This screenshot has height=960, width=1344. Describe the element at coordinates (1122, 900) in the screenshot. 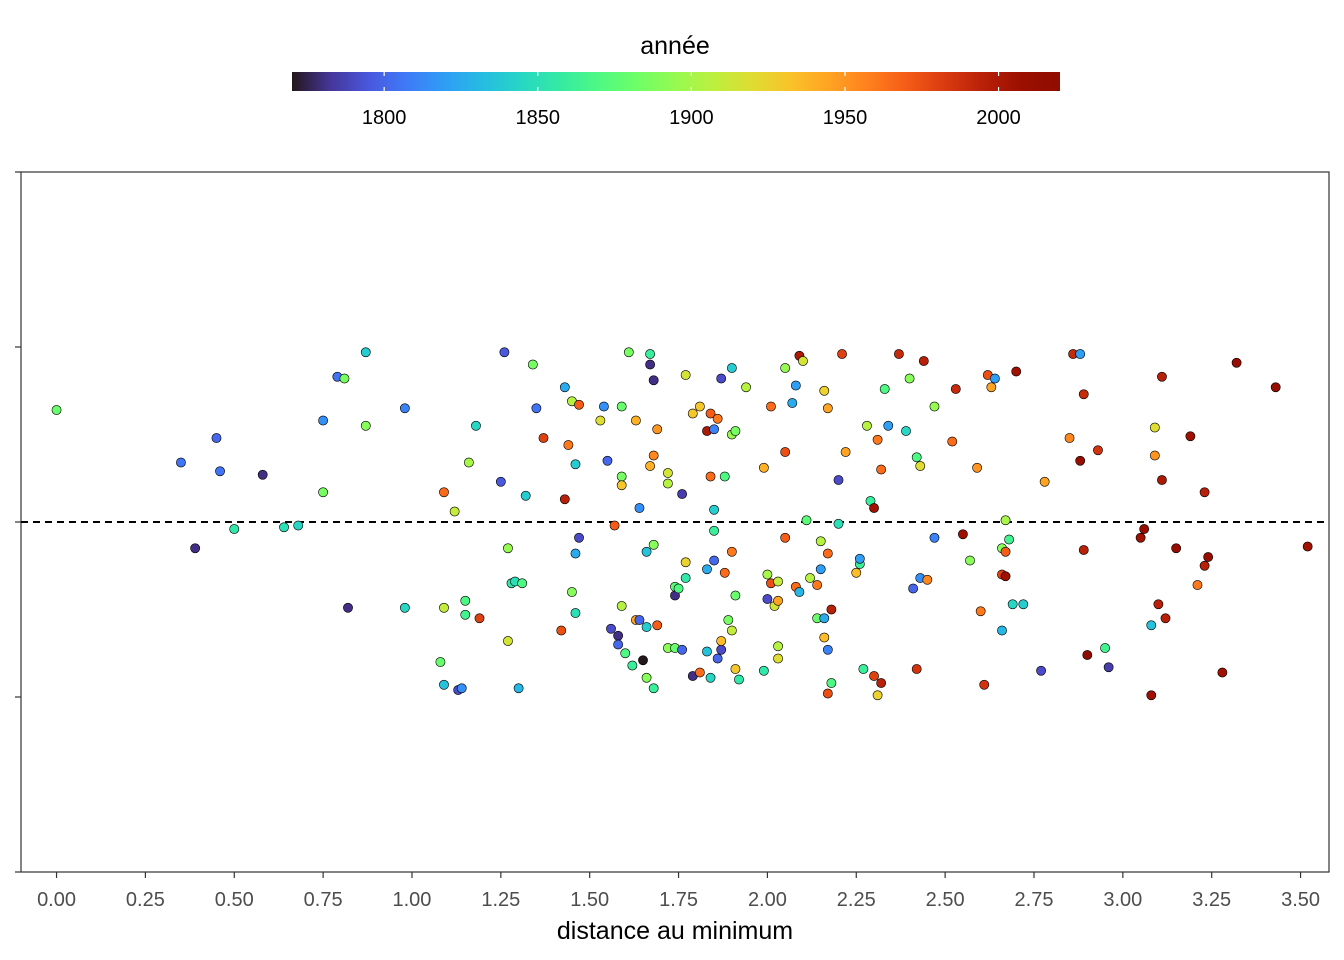

I see `x-tick-label: 3.00` at that location.